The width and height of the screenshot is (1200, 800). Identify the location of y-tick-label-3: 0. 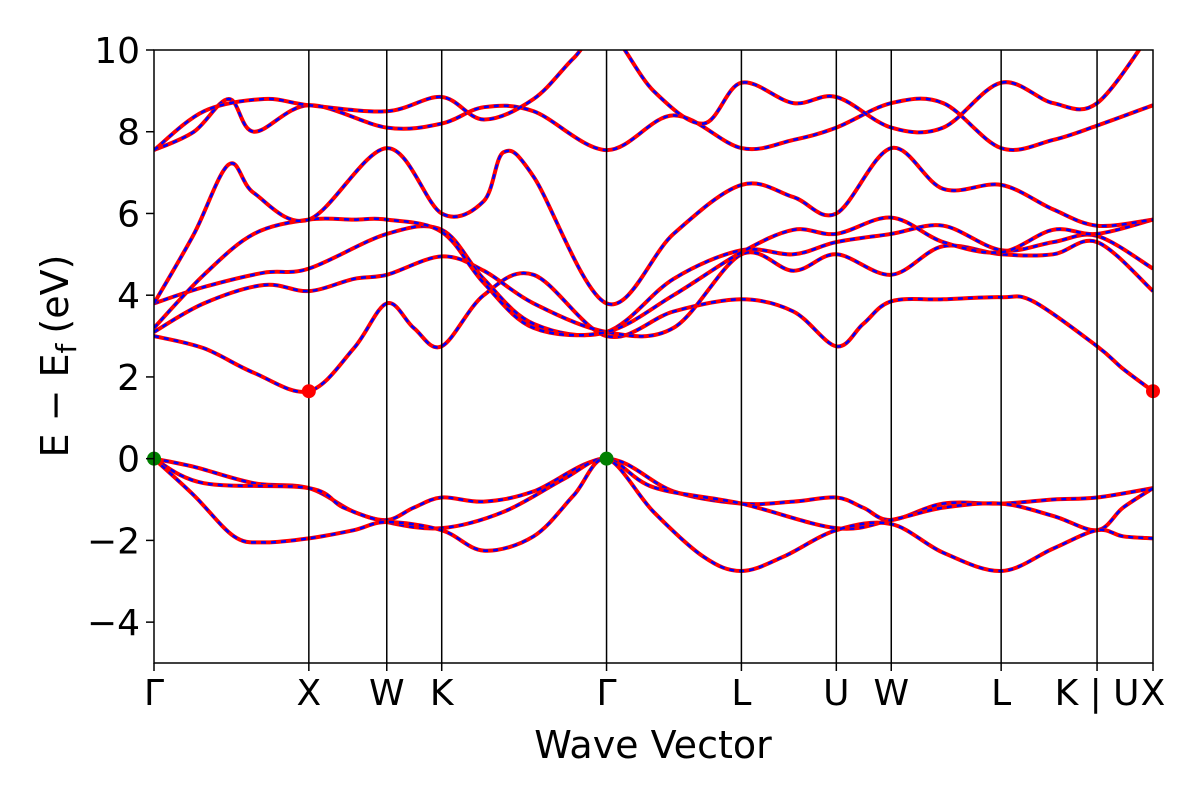
(128, 460).